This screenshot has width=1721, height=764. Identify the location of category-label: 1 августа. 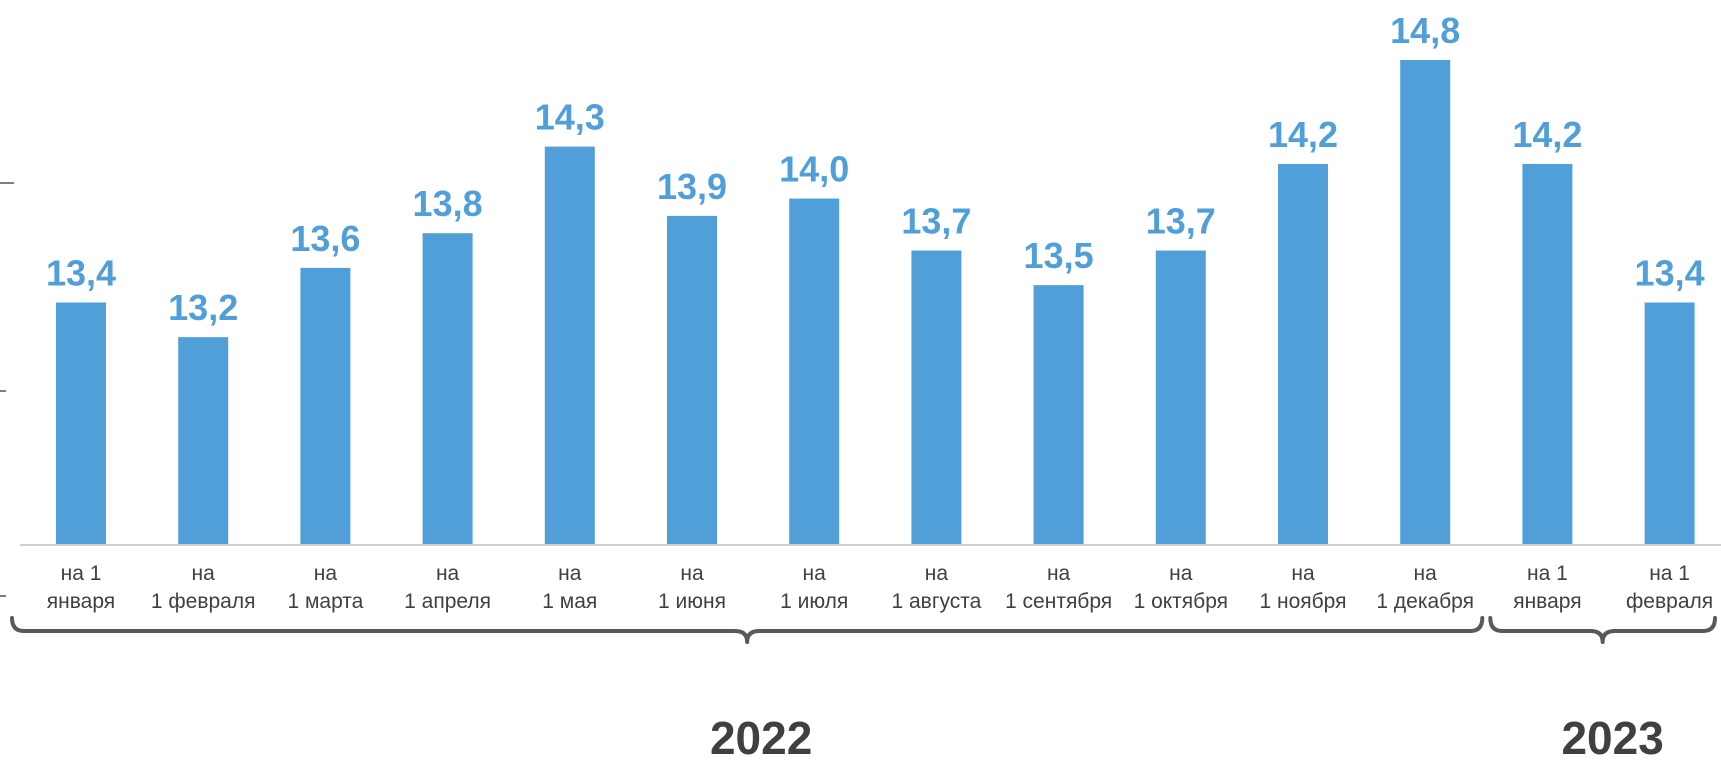
(936, 601).